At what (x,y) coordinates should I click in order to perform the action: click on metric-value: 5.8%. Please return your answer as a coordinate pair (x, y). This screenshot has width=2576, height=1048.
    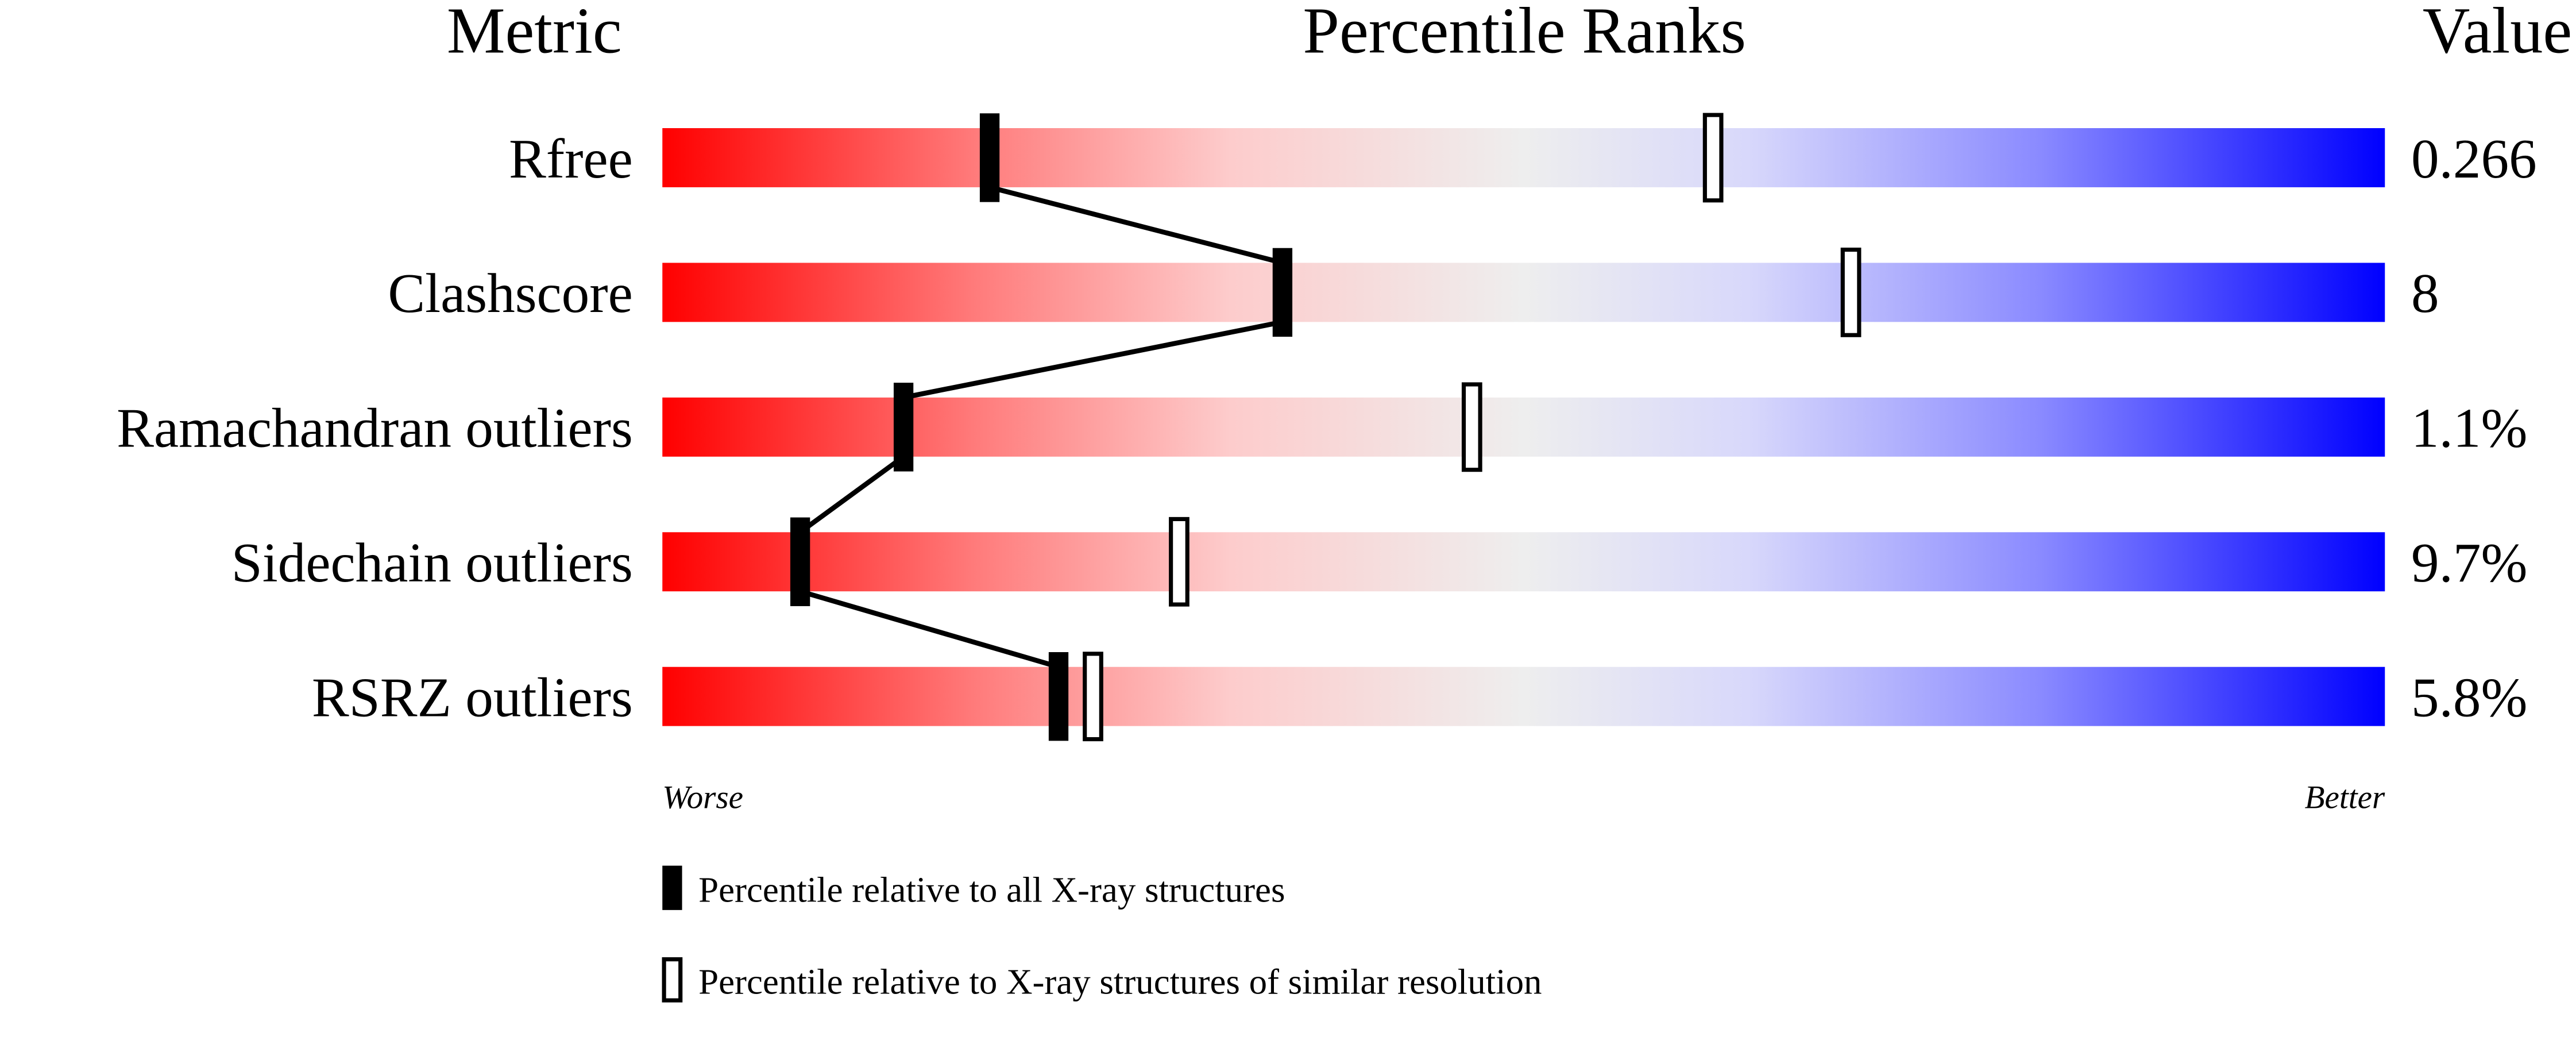
    Looking at the image, I should click on (2469, 697).